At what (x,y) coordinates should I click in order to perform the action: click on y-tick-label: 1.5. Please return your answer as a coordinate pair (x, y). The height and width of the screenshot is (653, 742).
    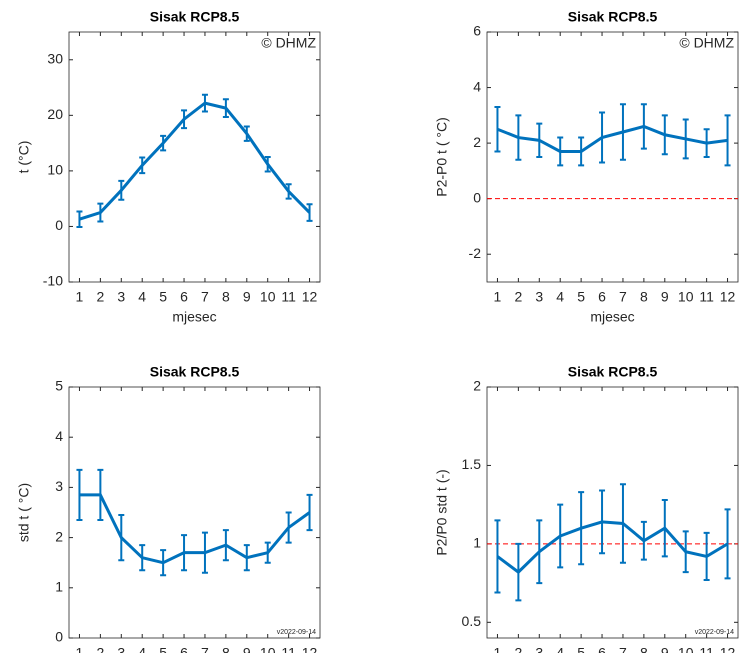
    Looking at the image, I should click on (472, 464).